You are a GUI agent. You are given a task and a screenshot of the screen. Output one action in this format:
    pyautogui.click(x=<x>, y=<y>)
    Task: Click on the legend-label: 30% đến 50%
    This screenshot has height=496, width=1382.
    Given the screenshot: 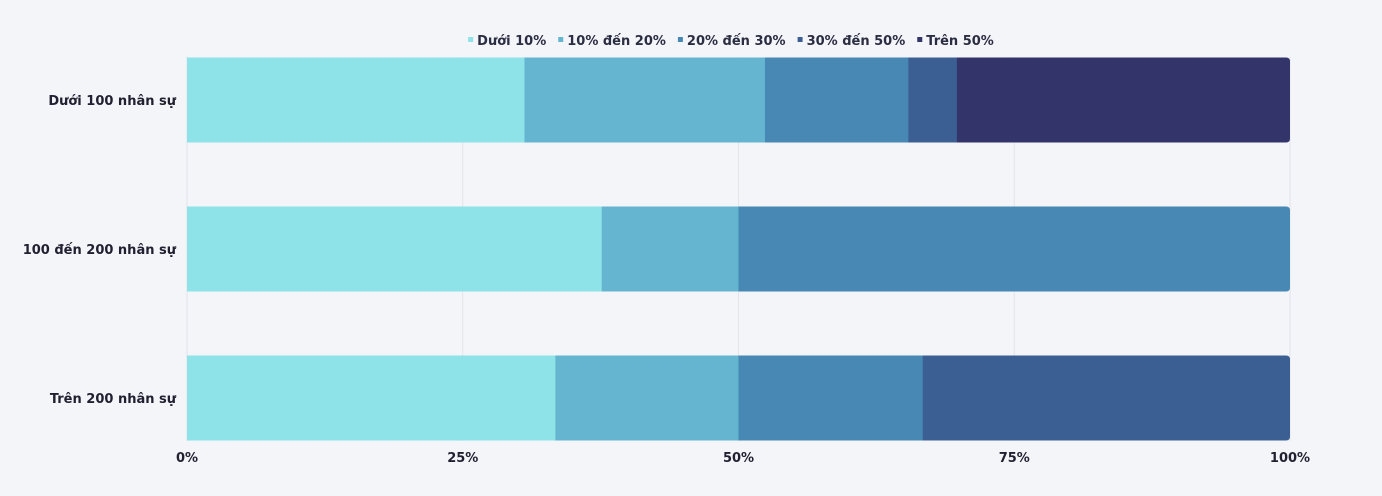 What is the action you would take?
    pyautogui.click(x=856, y=41)
    